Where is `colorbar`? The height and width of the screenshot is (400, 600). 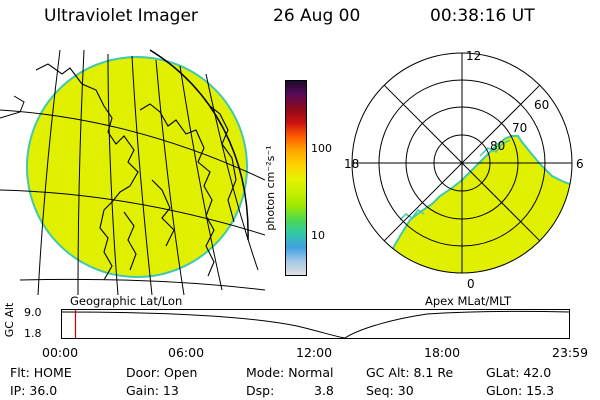 colorbar is located at coordinates (296, 178).